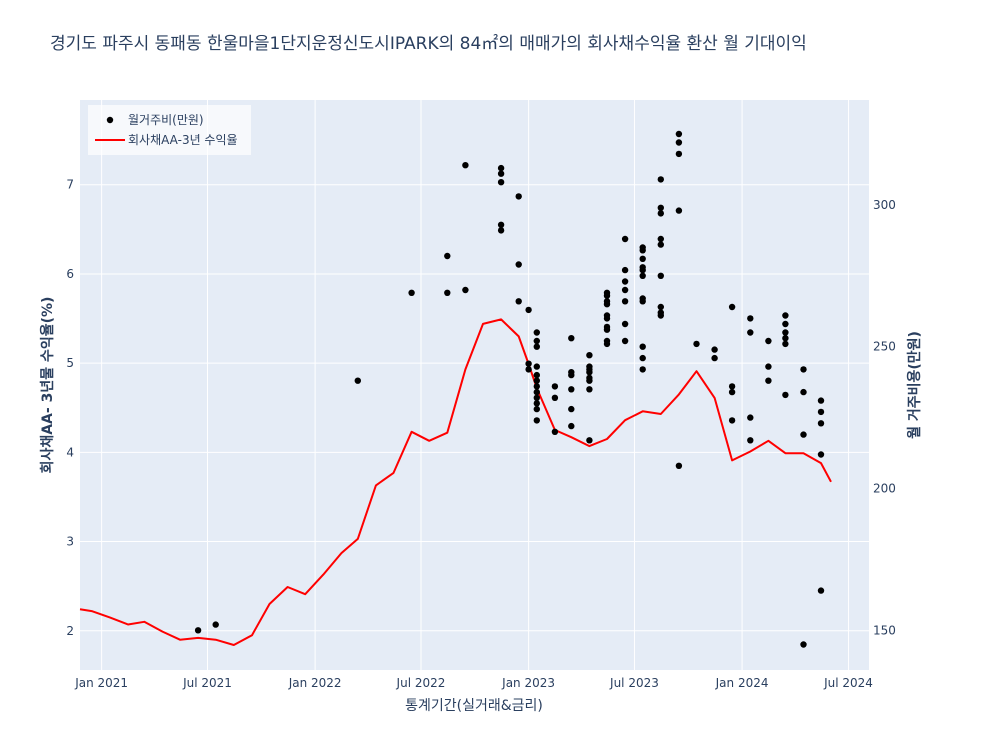  What do you see at coordinates (183, 140) in the screenshot?
I see `legend-label-line: 회사채AA-3년 수익율` at bounding box center [183, 140].